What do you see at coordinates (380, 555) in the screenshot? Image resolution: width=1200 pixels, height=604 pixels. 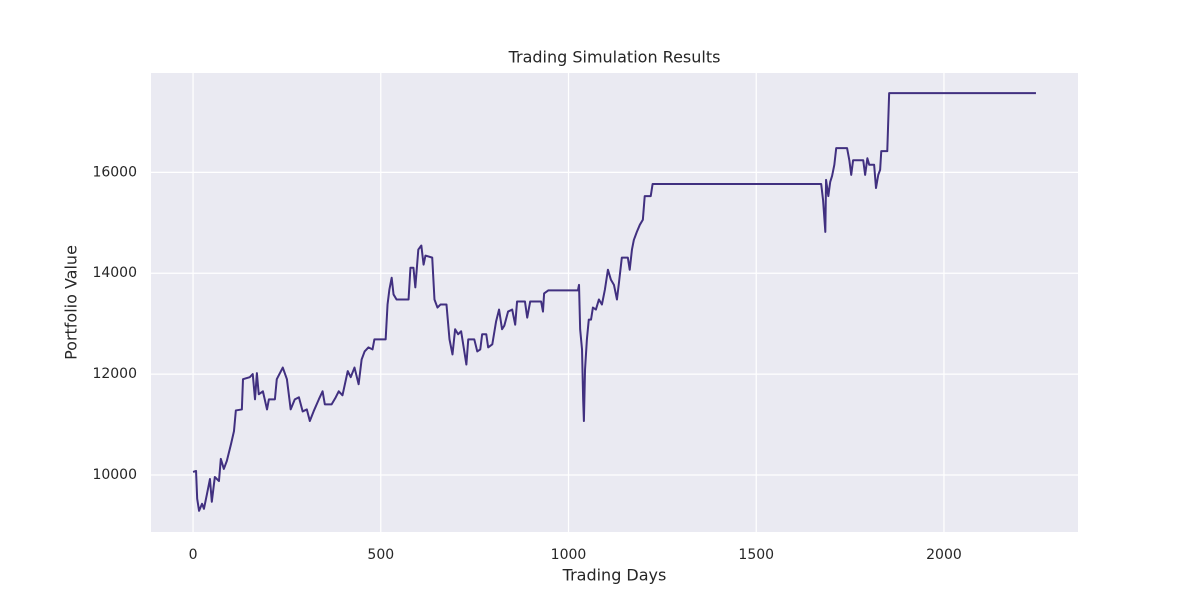 I see `x-tick-label: 500` at bounding box center [380, 555].